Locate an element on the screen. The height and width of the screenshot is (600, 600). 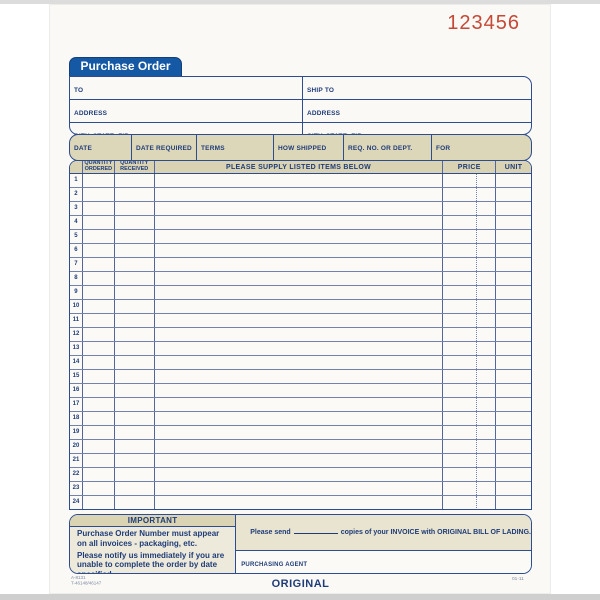
row-number: 4 is located at coordinates (76, 222).